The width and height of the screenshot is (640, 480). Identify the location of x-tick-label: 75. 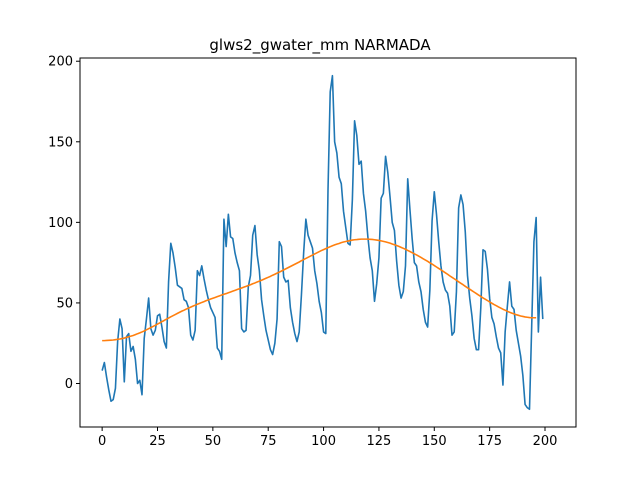
(268, 441).